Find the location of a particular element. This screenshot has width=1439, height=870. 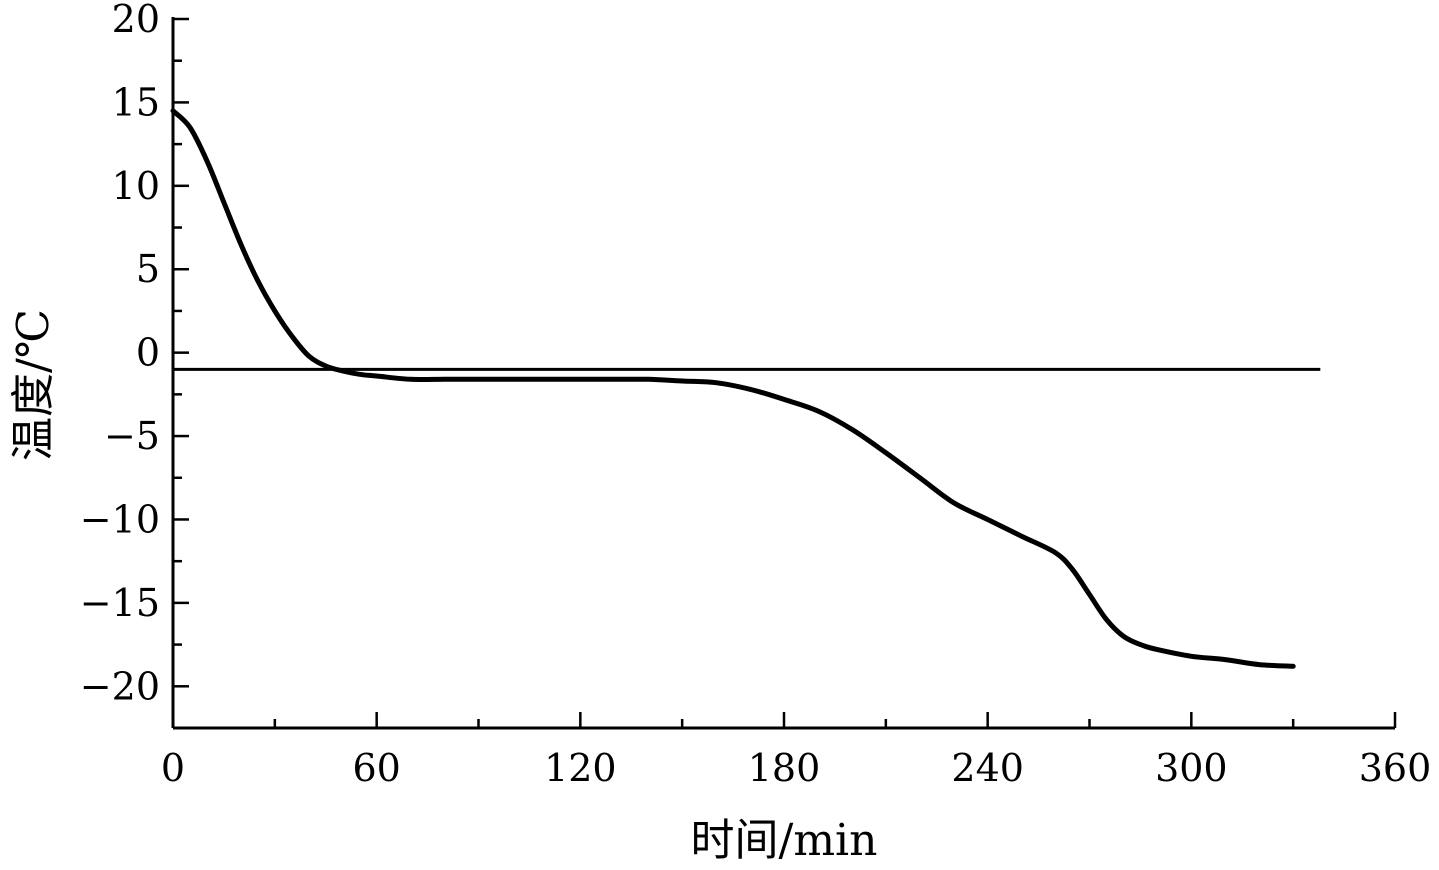

y-tick-label: 15 is located at coordinates (136, 102).